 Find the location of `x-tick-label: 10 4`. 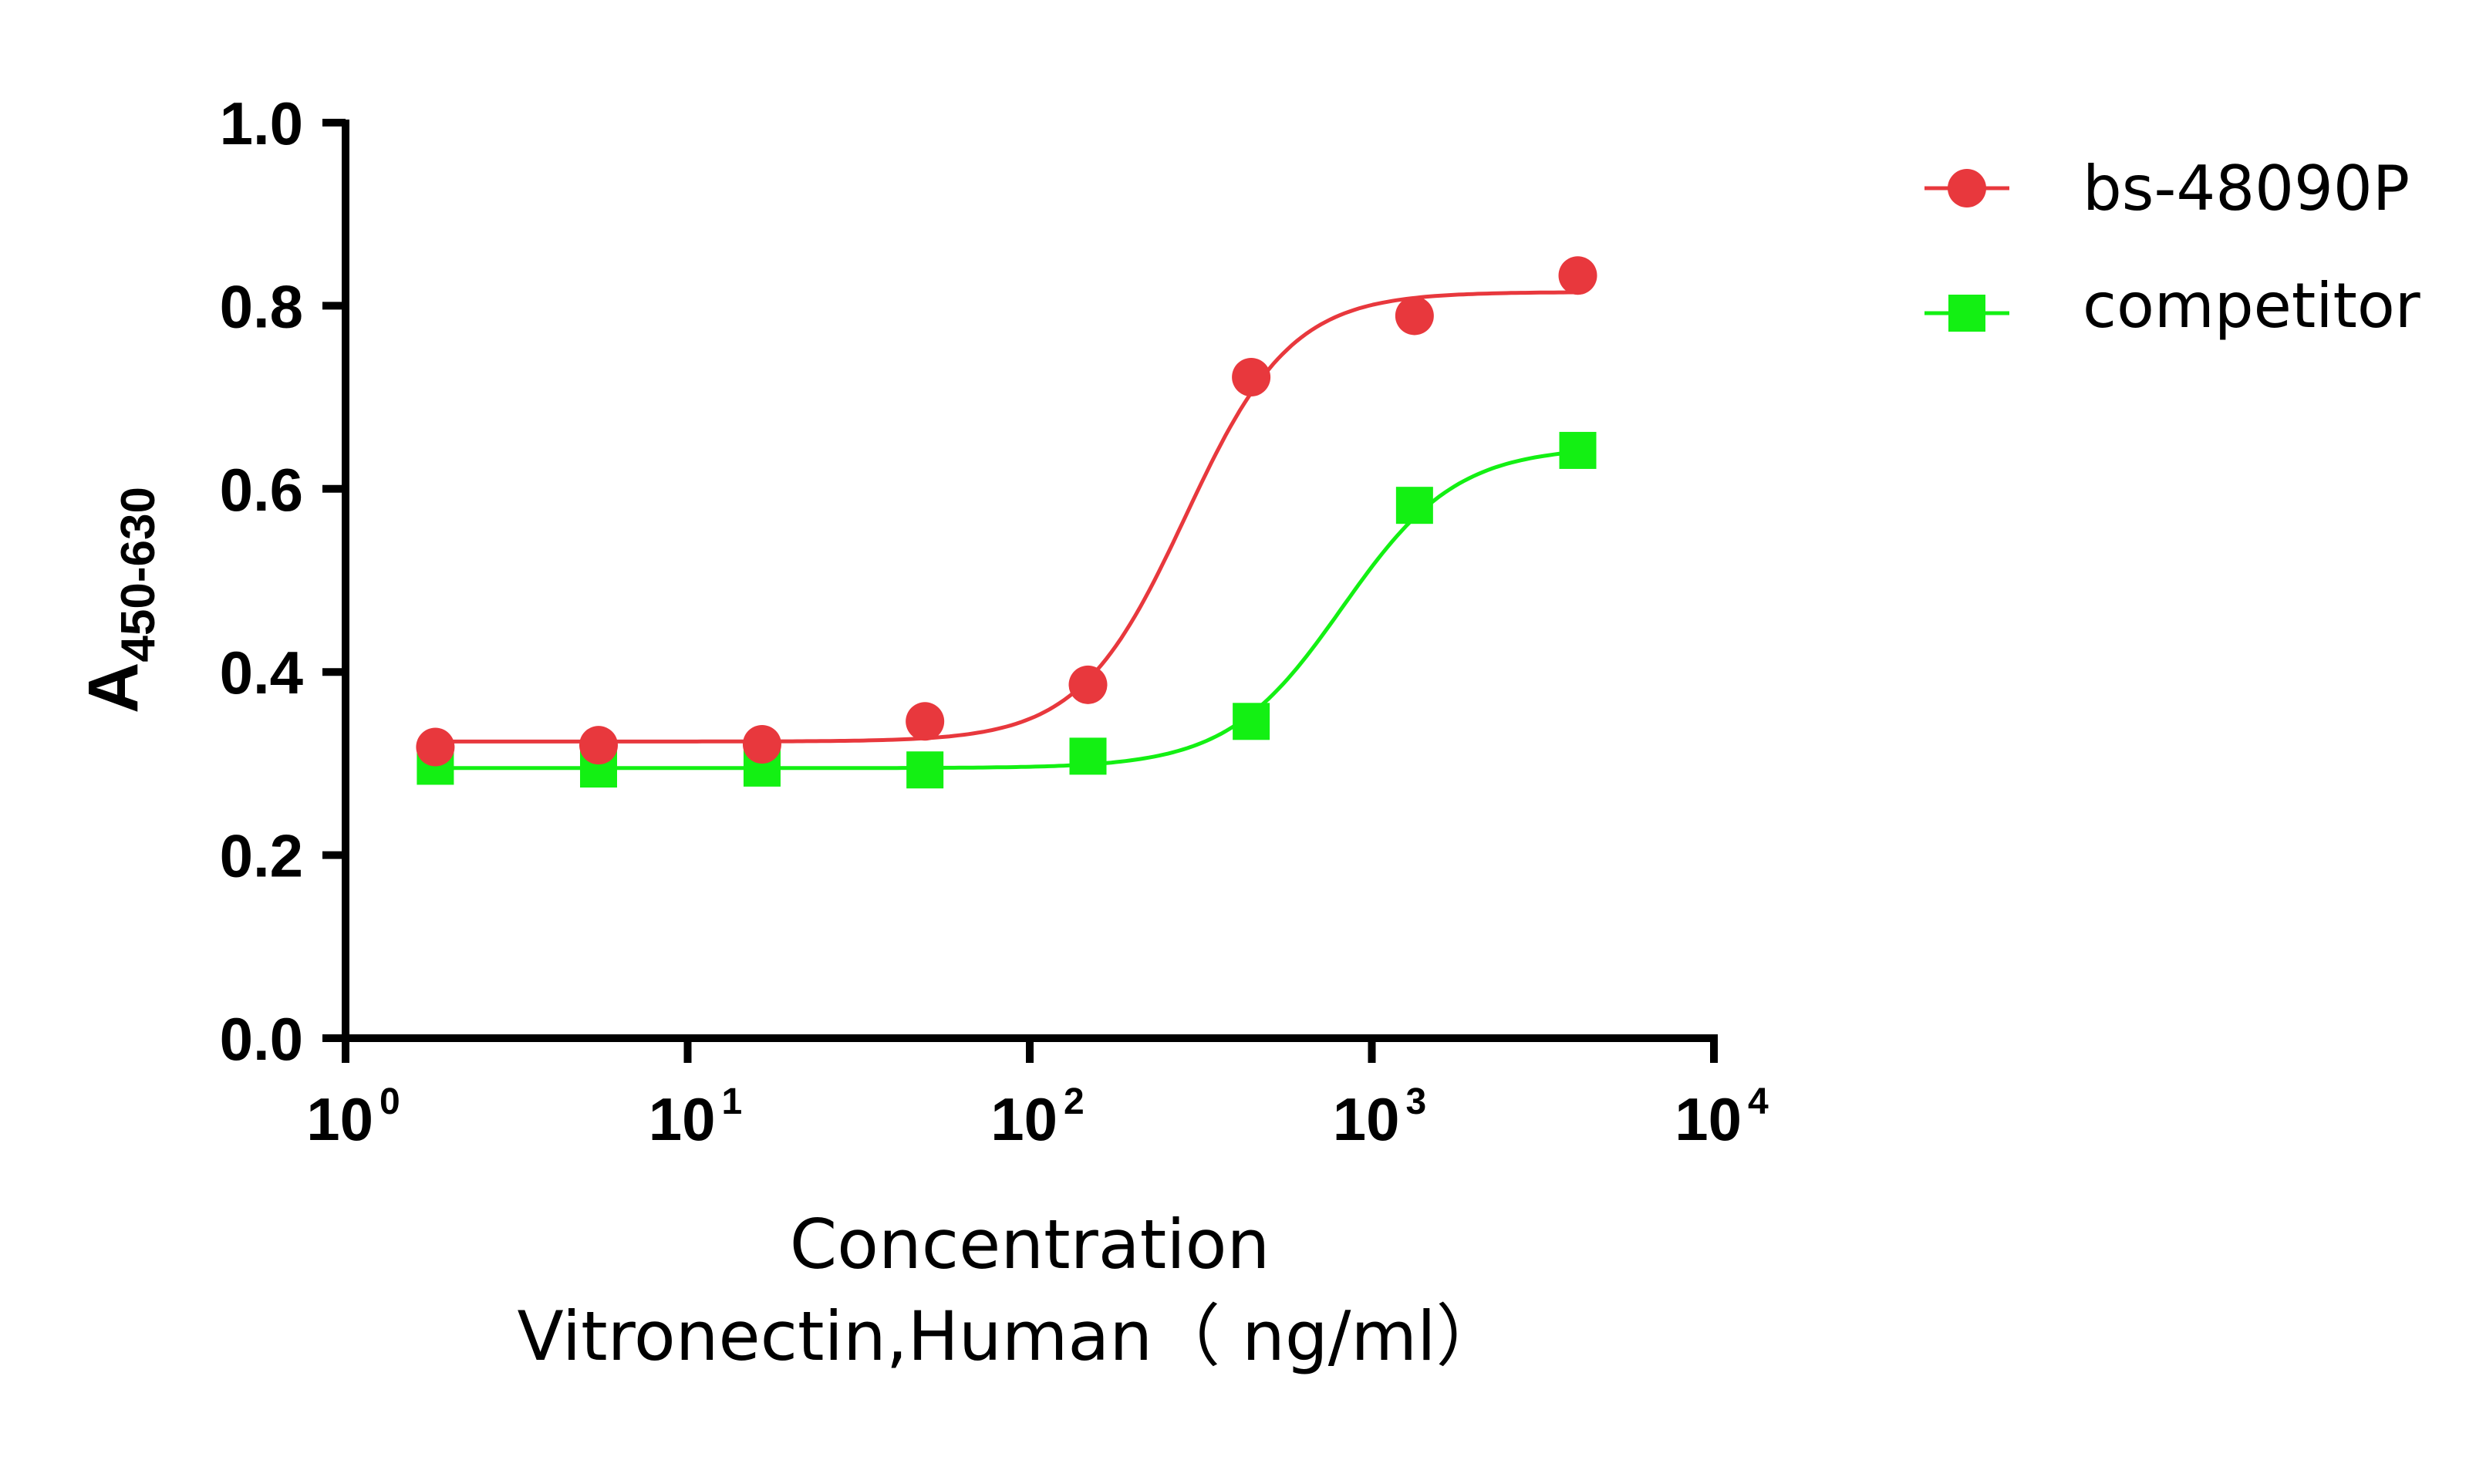

x-tick-label: 10 4 is located at coordinates (1722, 1117).